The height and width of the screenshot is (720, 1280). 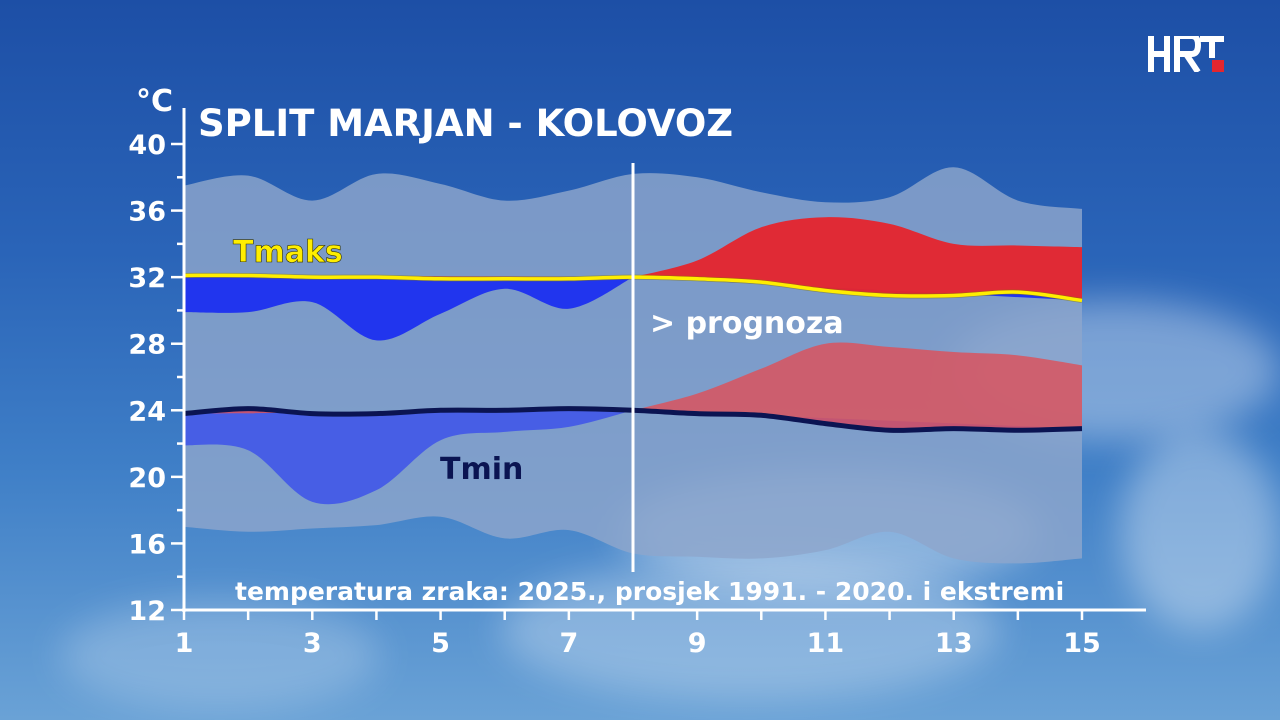 What do you see at coordinates (147, 544) in the screenshot?
I see `y-tick-label: 16` at bounding box center [147, 544].